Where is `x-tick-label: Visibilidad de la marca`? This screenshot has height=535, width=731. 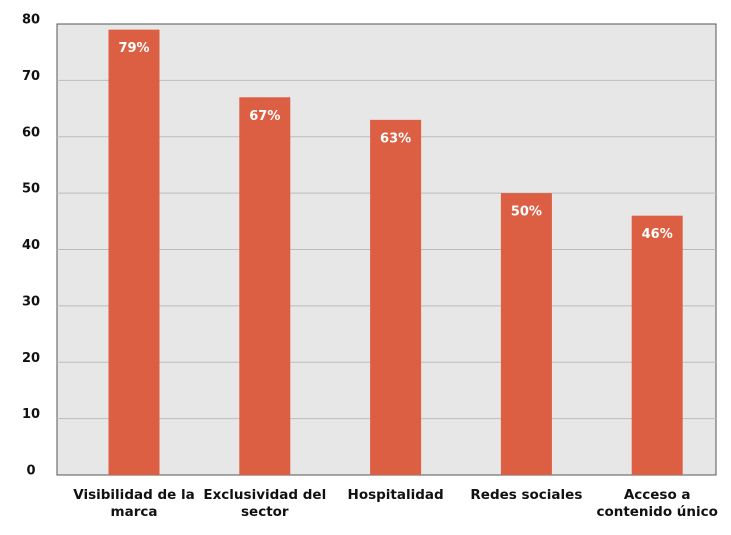
x-tick-label: Visibilidad de la marca is located at coordinates (134, 503).